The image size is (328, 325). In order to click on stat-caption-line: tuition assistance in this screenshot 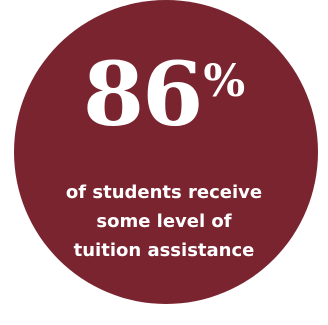, I will do `click(164, 250)`.